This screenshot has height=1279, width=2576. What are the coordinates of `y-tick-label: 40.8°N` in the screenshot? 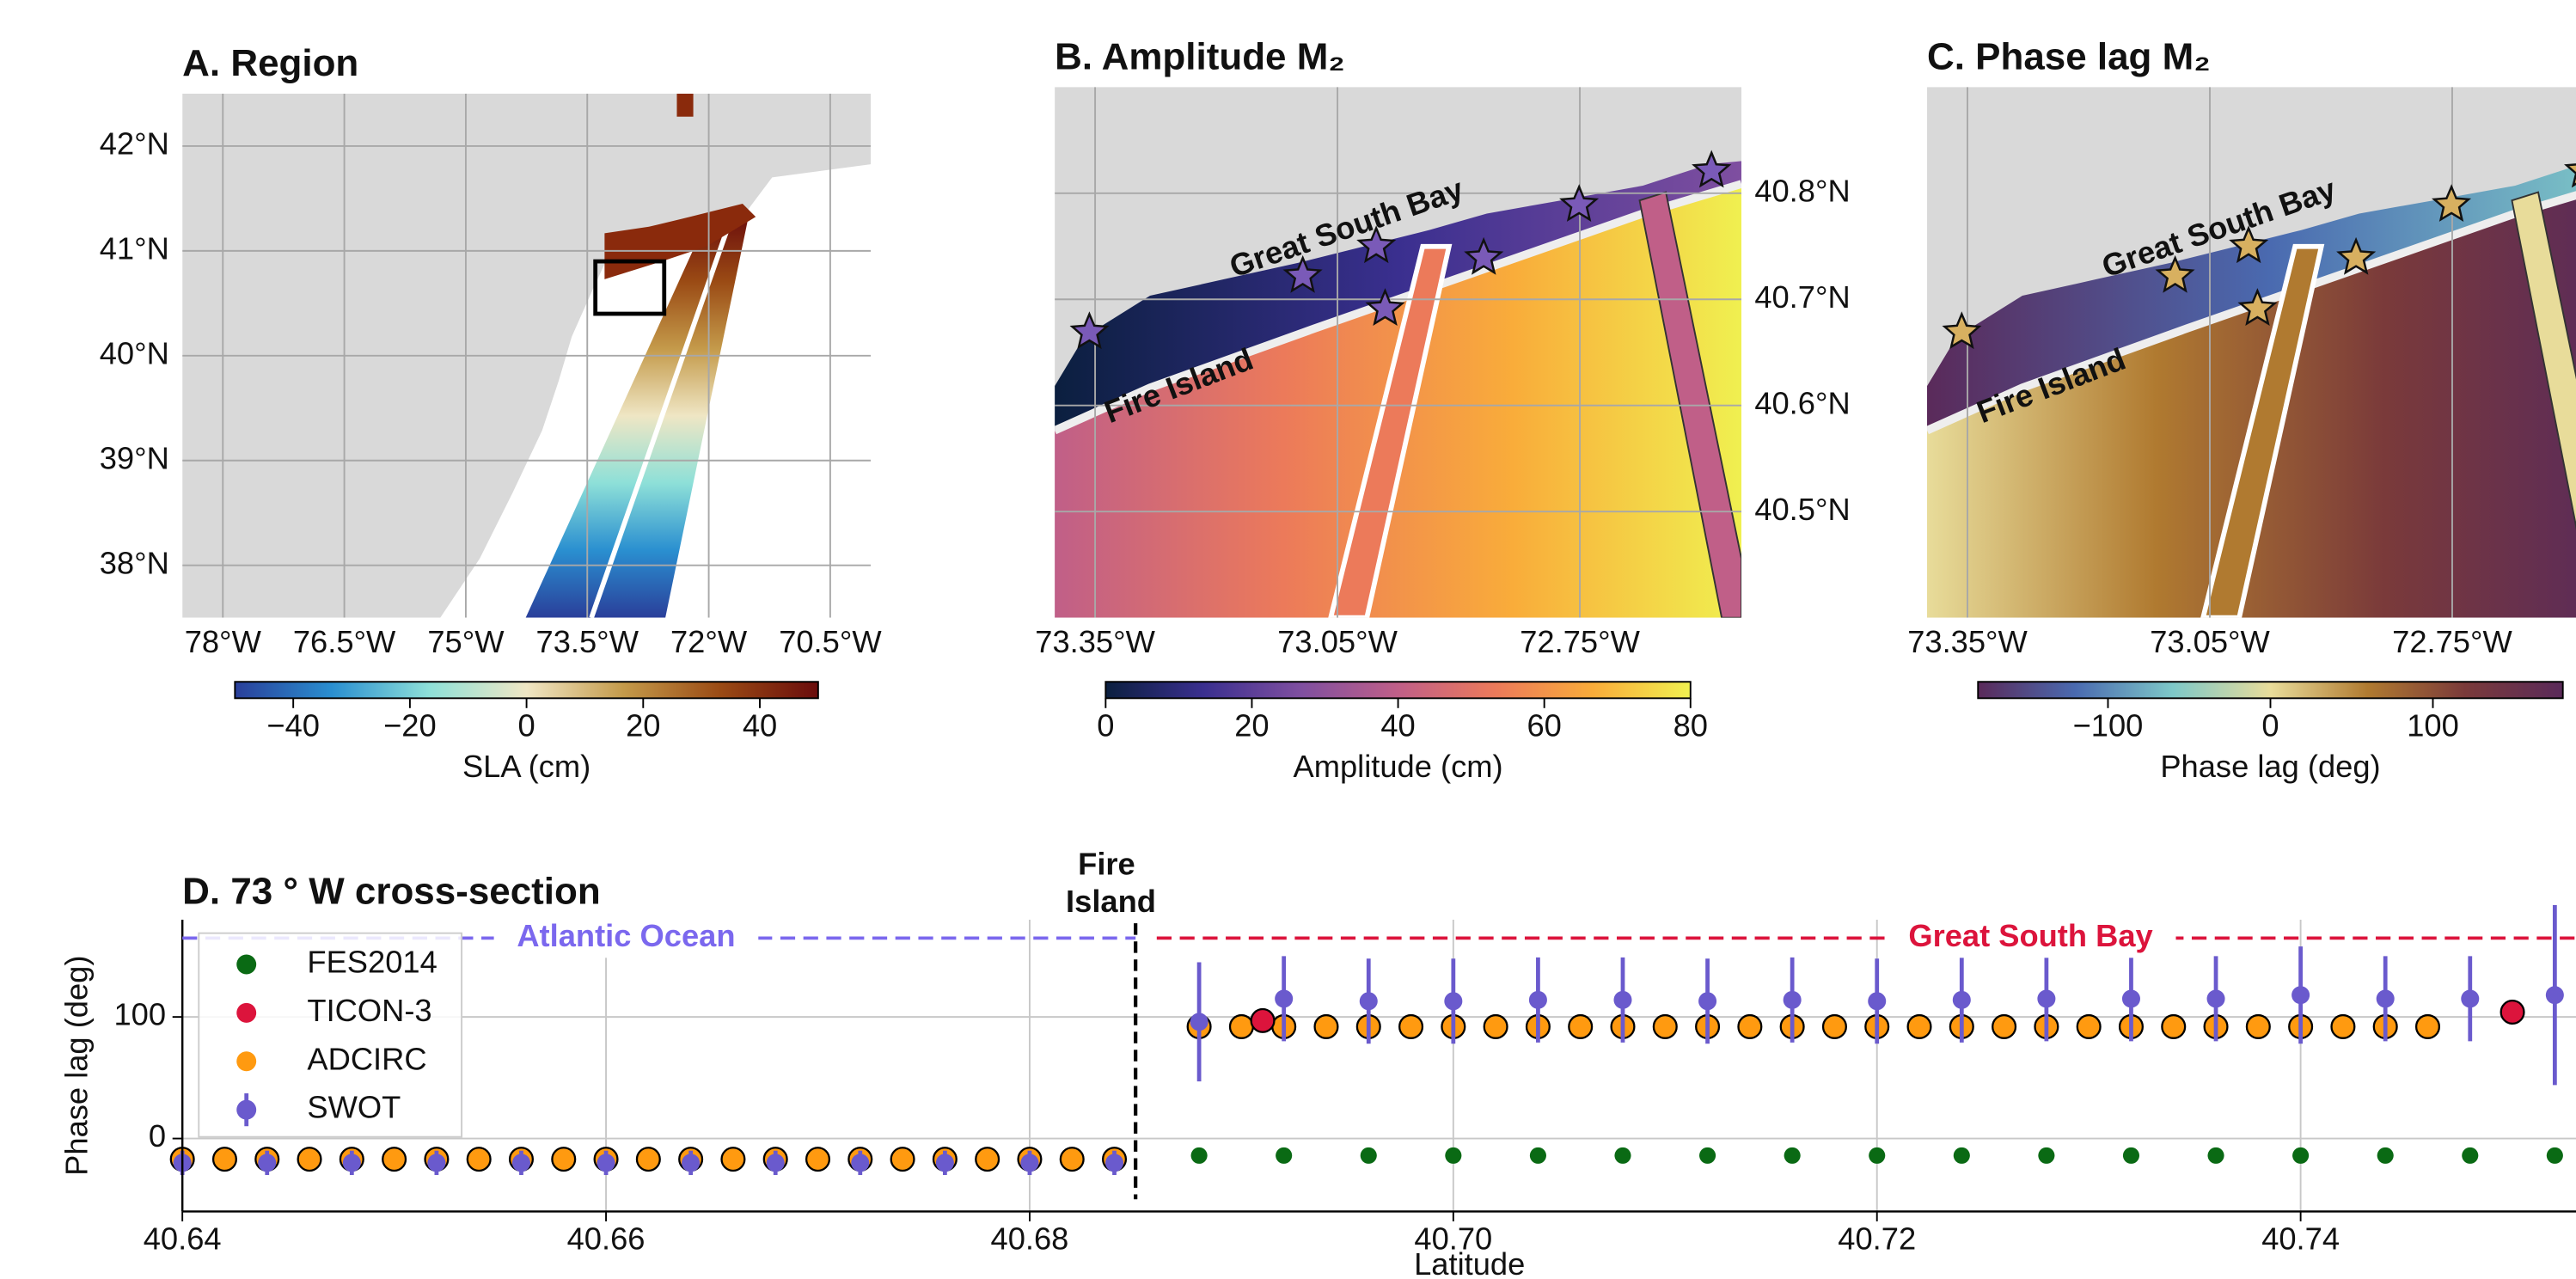 It's located at (1802, 190).